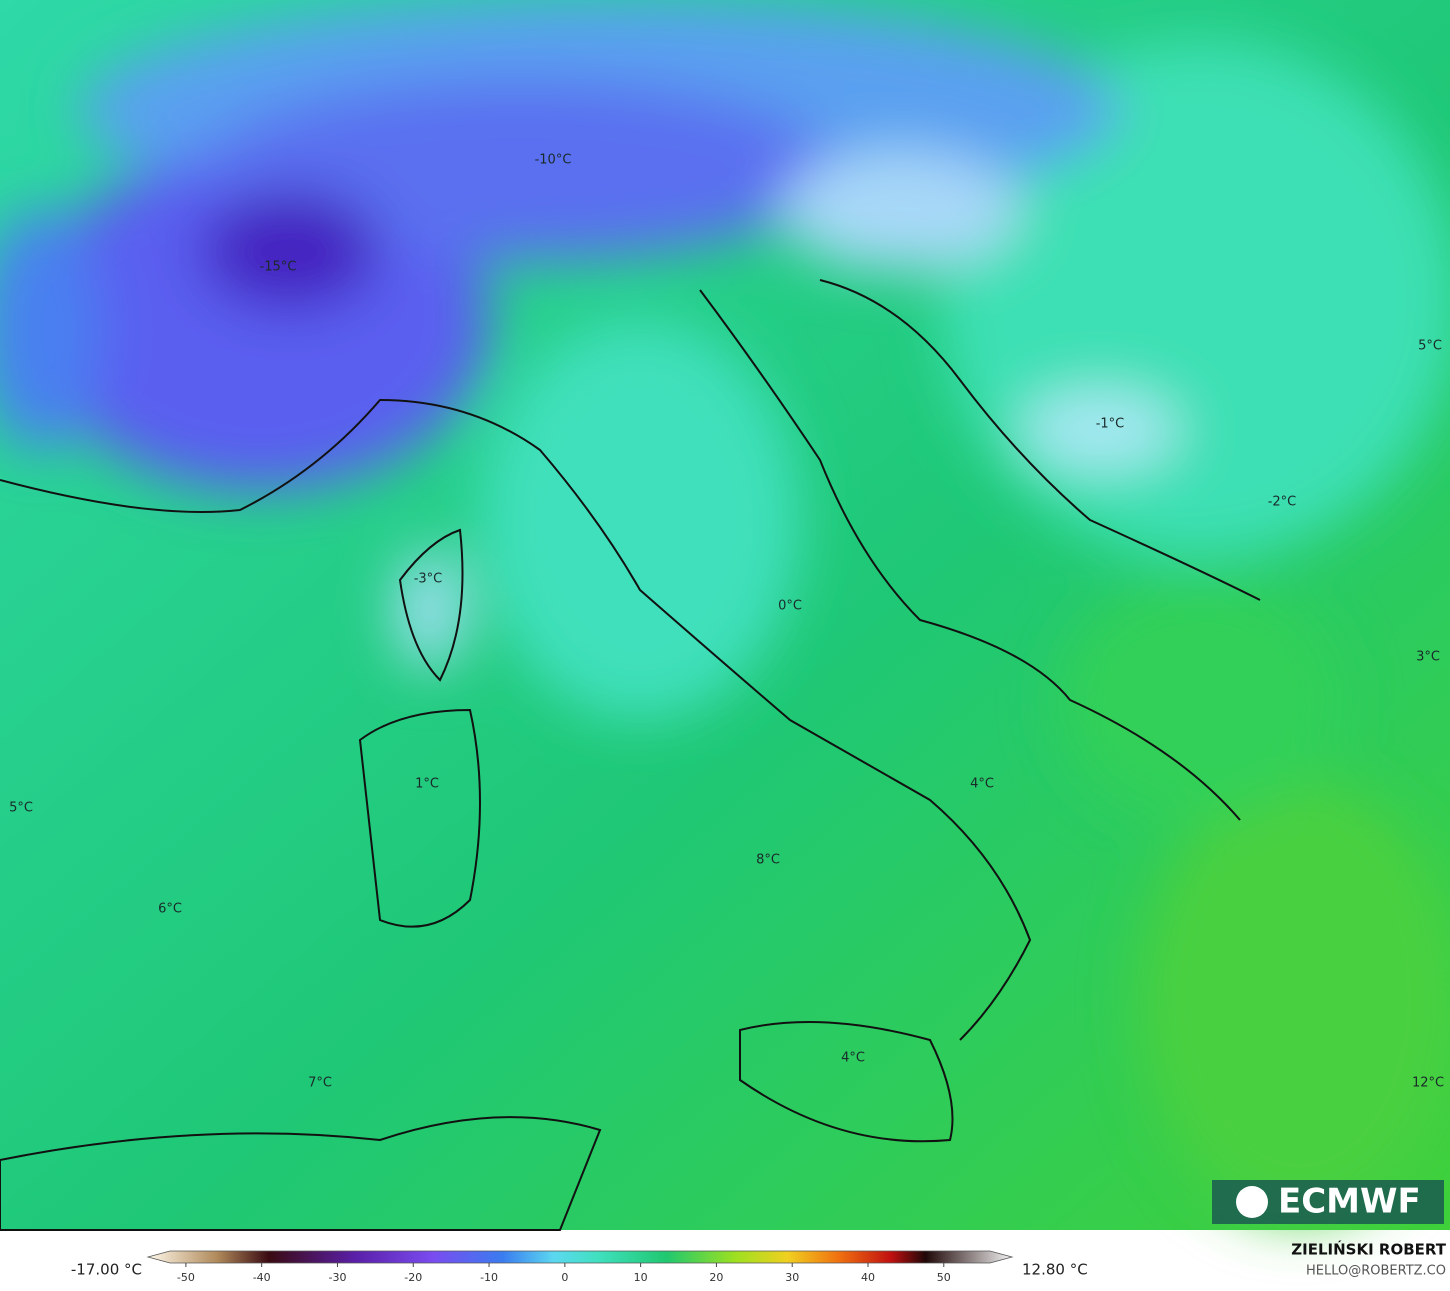  I want to click on colorbar-tick-label: -40, so click(262, 1277).